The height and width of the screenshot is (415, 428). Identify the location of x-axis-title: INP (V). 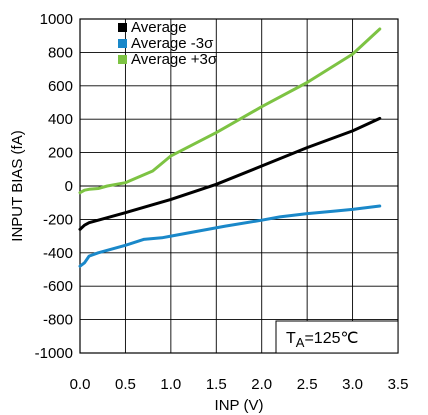
(239, 405).